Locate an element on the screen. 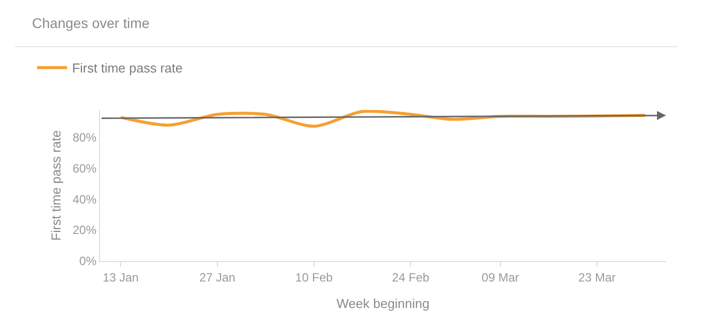 This screenshot has width=712, height=328. y-tick-label: 20% is located at coordinates (84, 230).